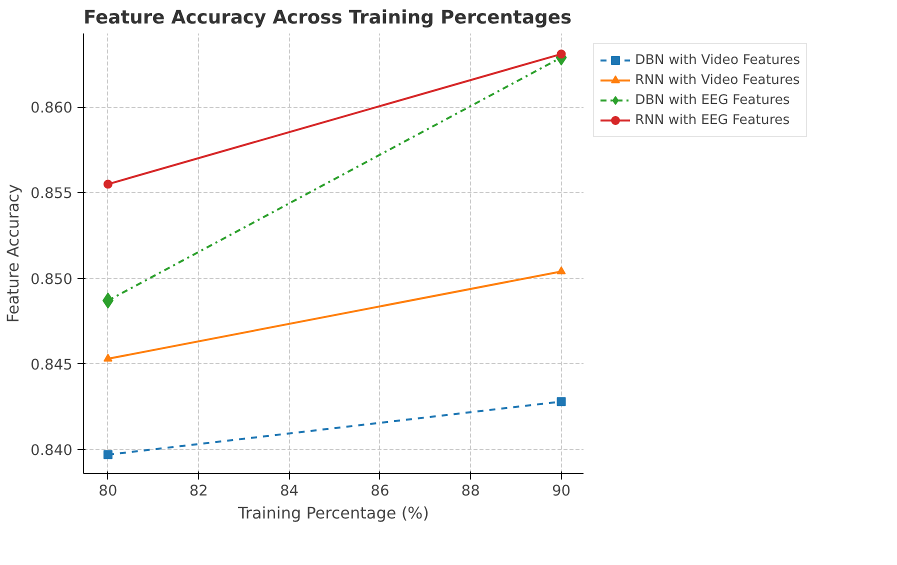 The image size is (897, 565). Describe the element at coordinates (712, 120) in the screenshot. I see `legend-label: RNN with EEG Features` at that location.